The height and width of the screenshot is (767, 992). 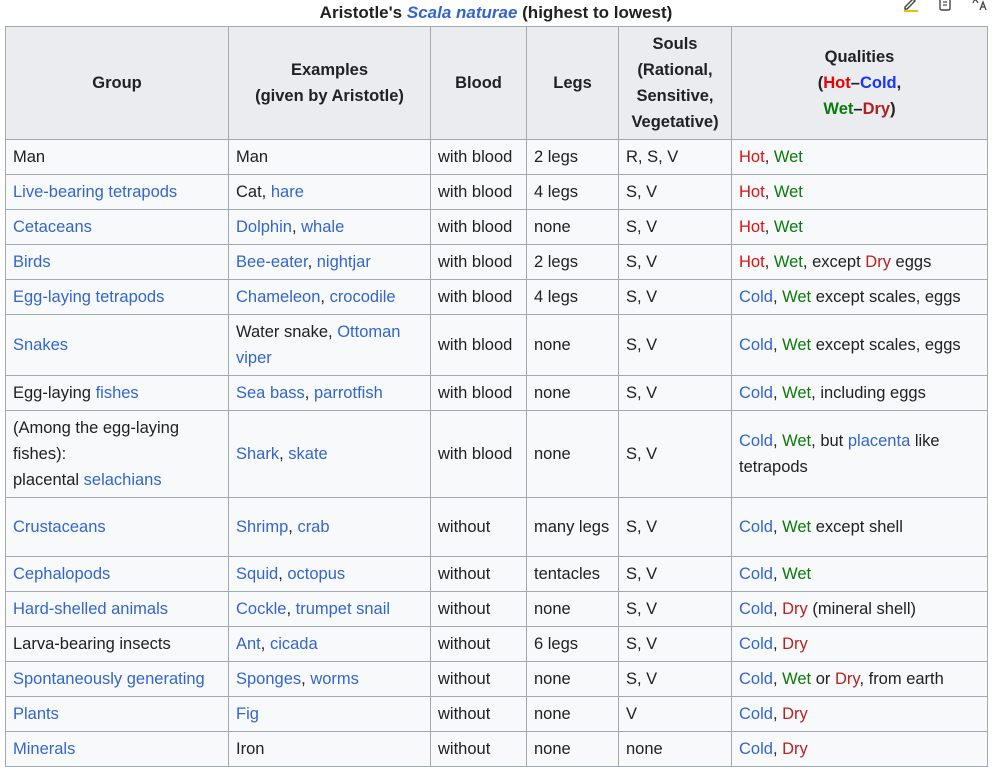 What do you see at coordinates (117, 345) in the screenshot?
I see `group-cell: Snakes` at bounding box center [117, 345].